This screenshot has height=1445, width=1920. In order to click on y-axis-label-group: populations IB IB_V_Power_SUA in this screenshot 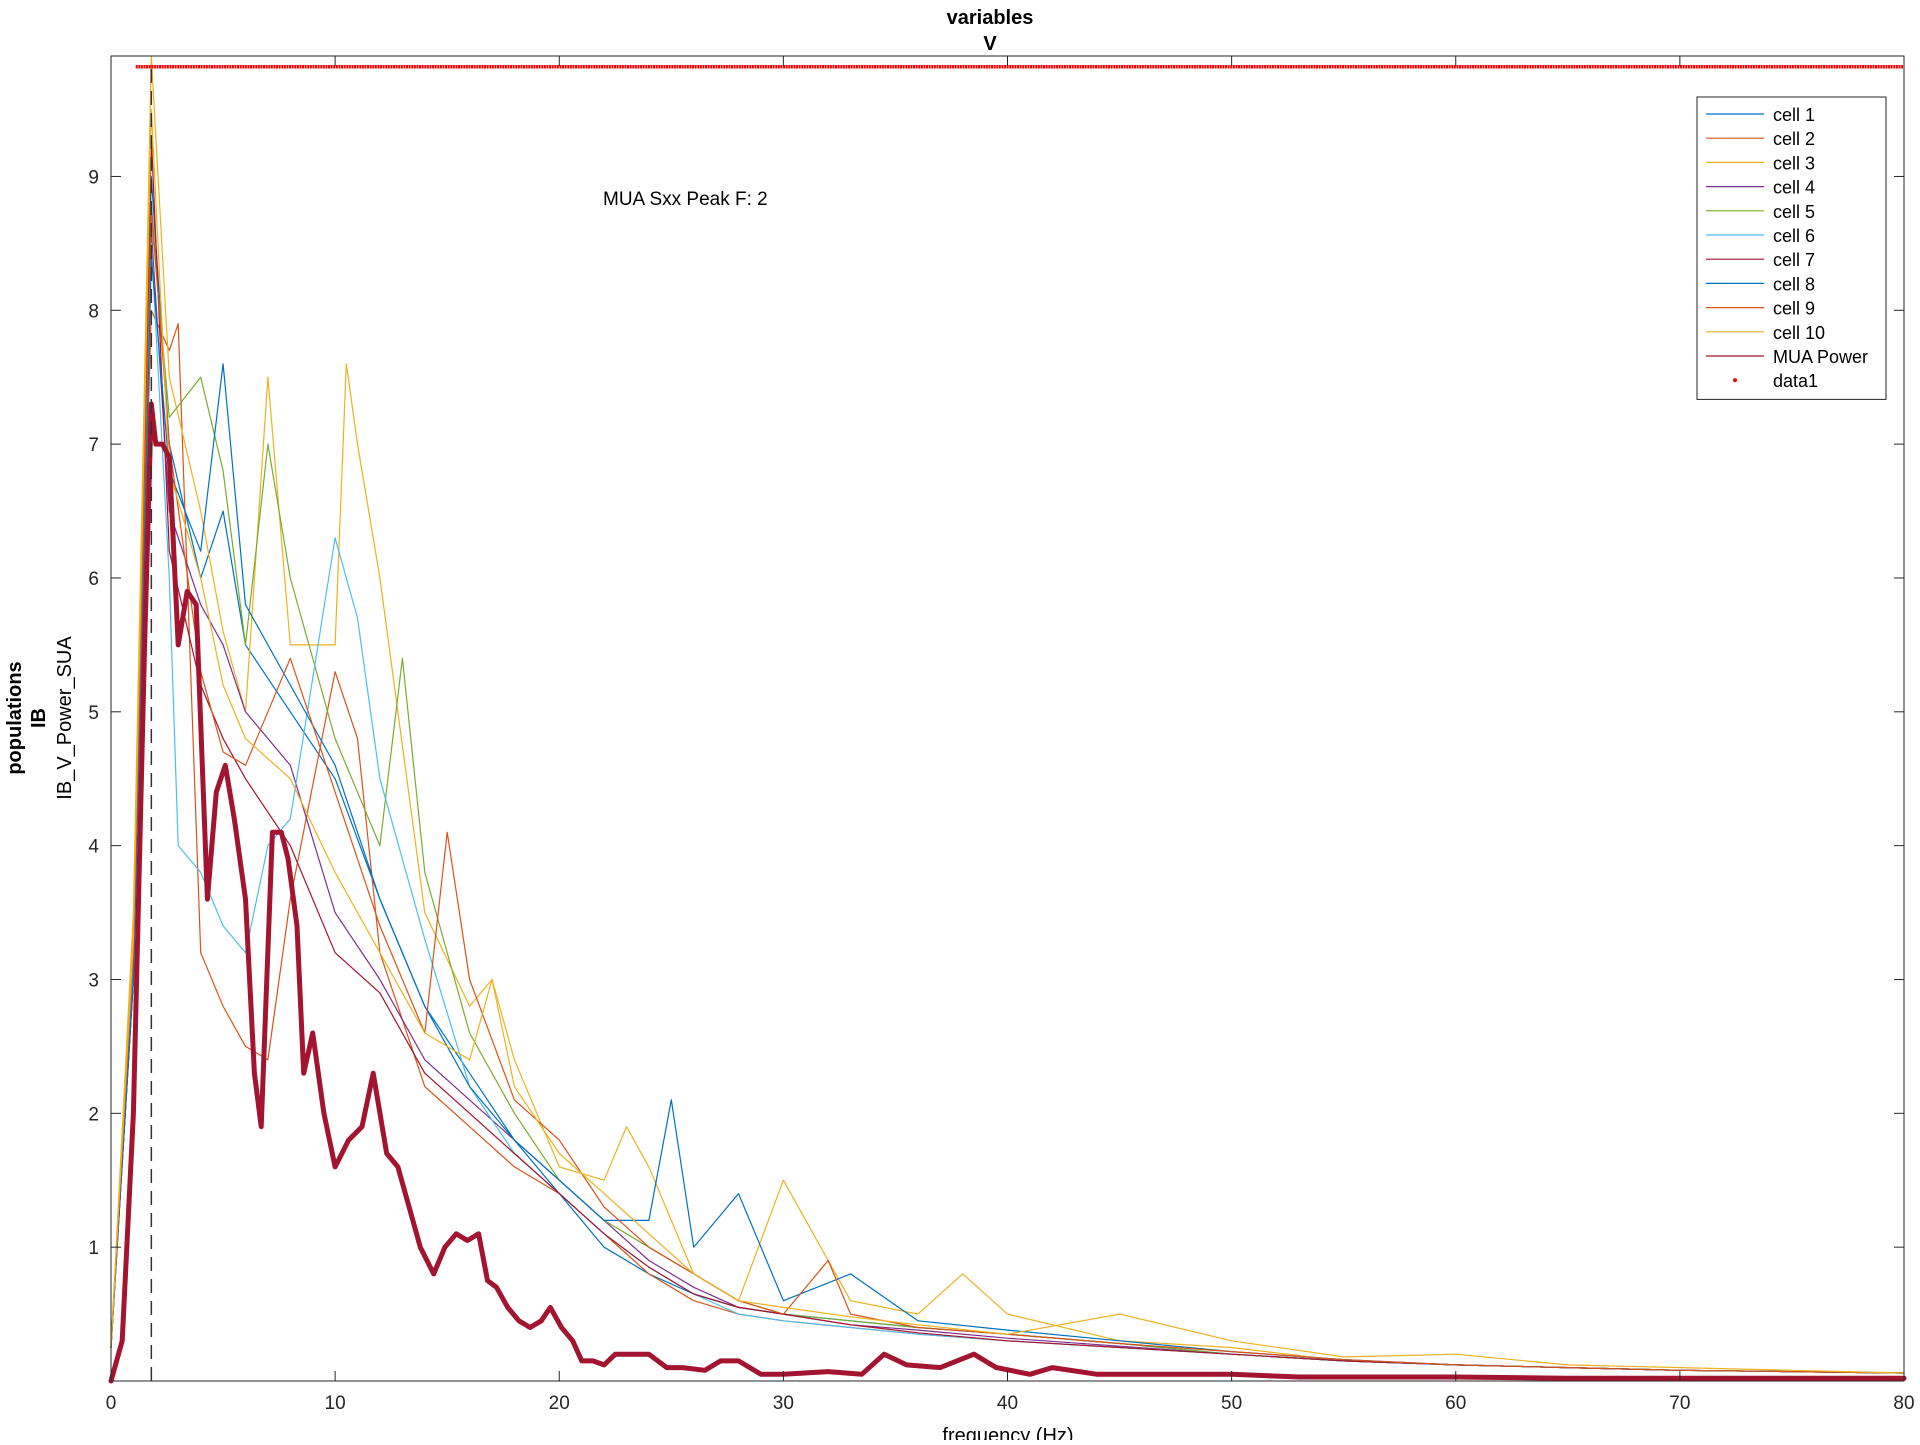, I will do `click(40, 718)`.